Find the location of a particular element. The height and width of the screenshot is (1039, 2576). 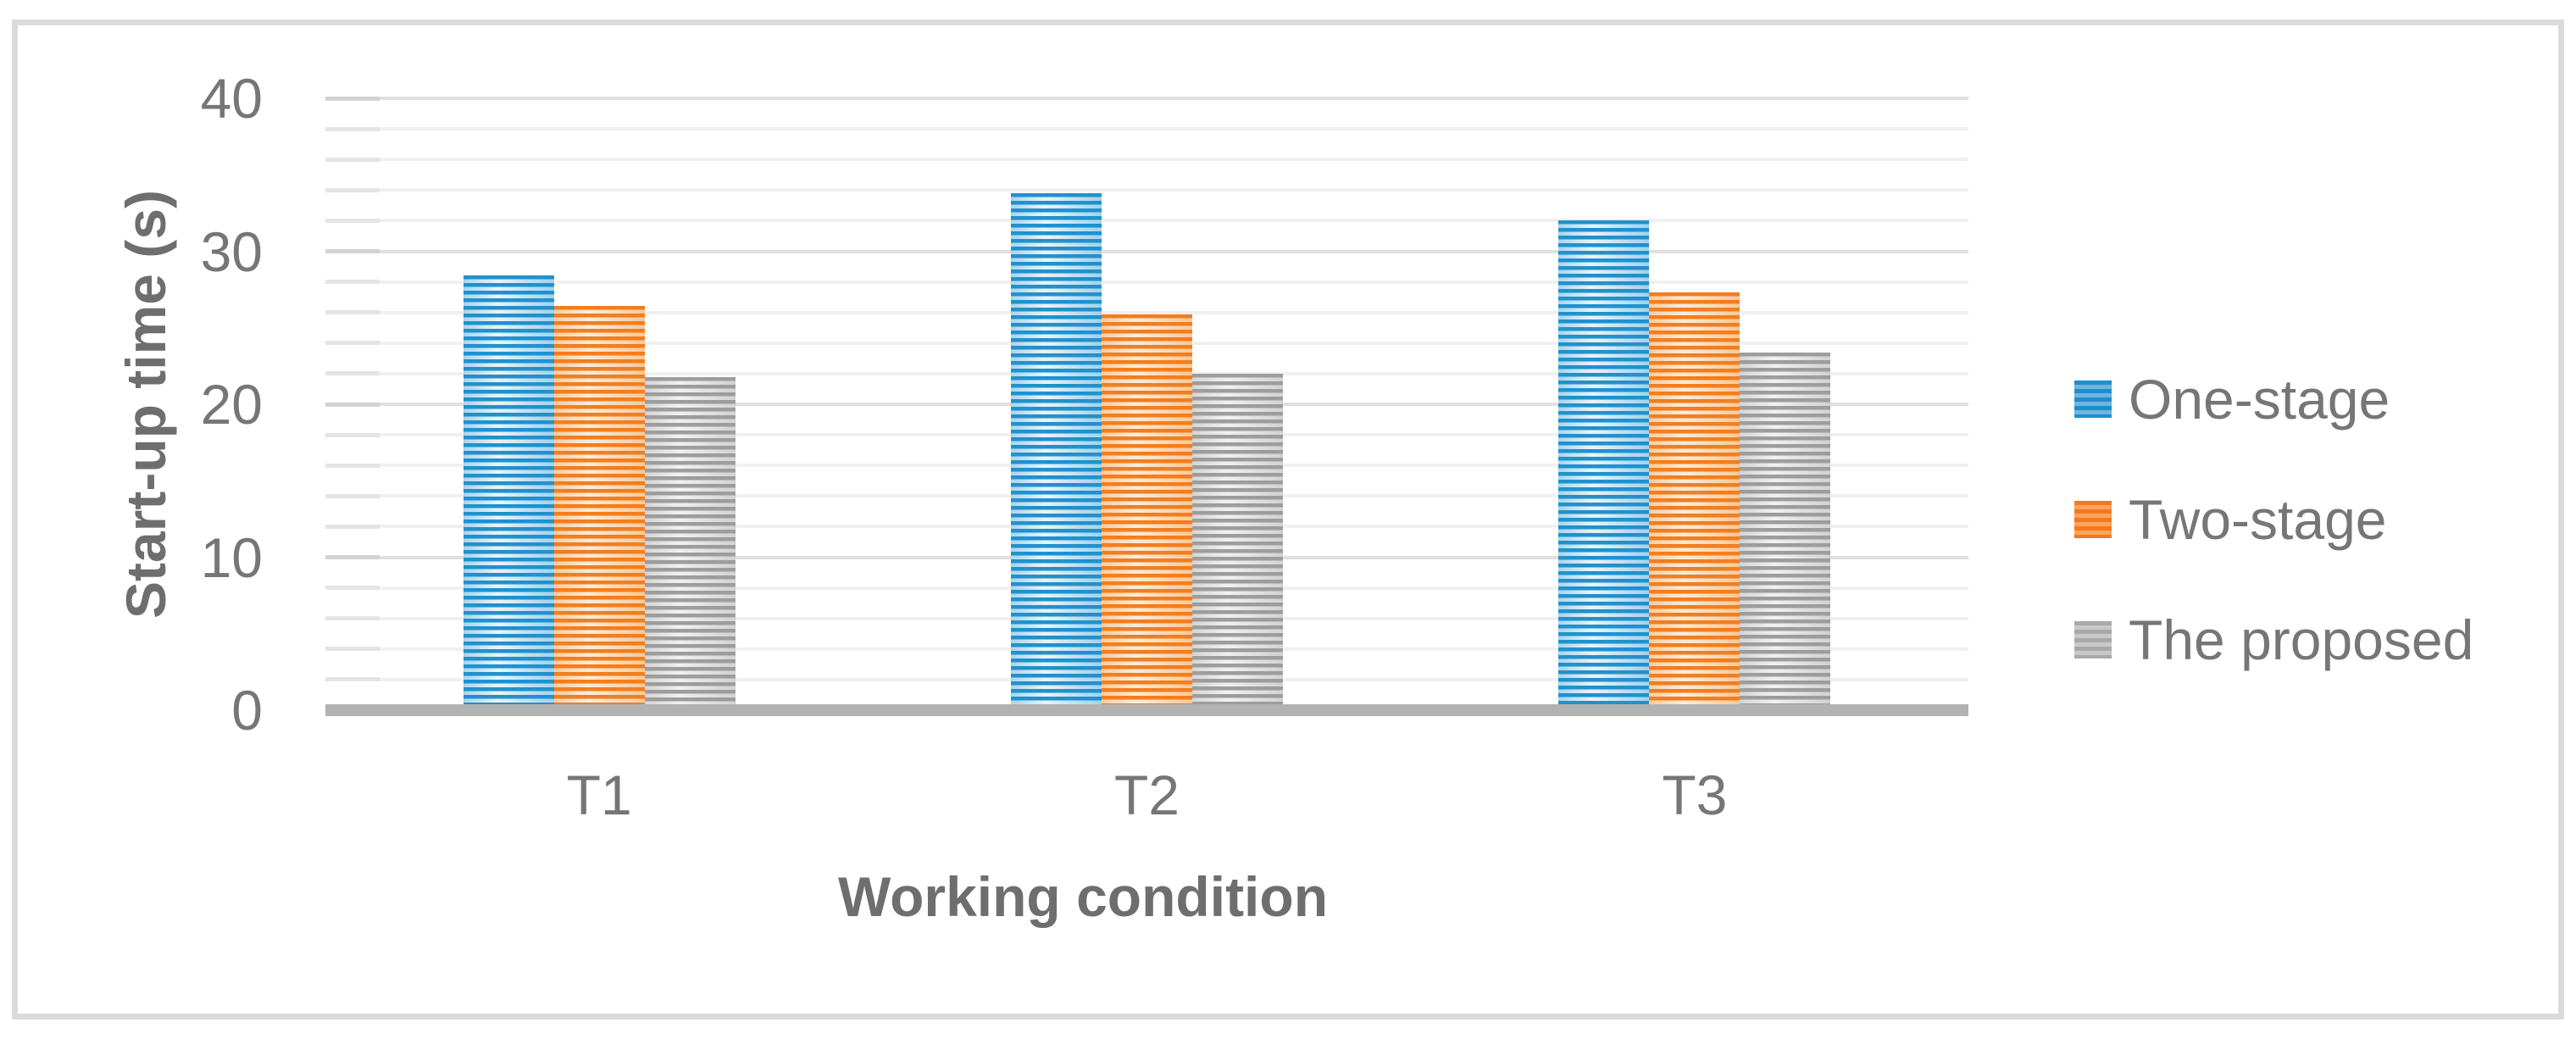

bar-the-proposed-t1 is located at coordinates (690, 543).